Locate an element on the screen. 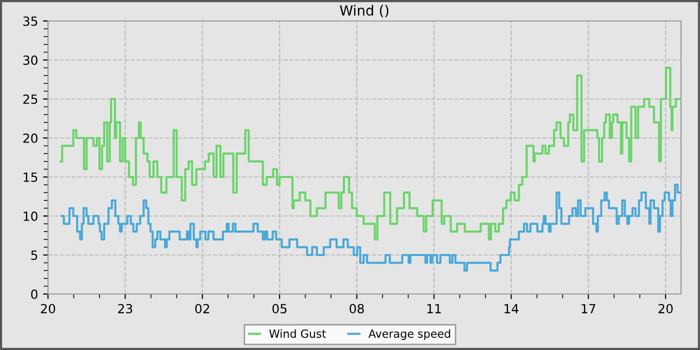 This screenshot has width=700, height=350. x-tick-label: 08 is located at coordinates (357, 309).